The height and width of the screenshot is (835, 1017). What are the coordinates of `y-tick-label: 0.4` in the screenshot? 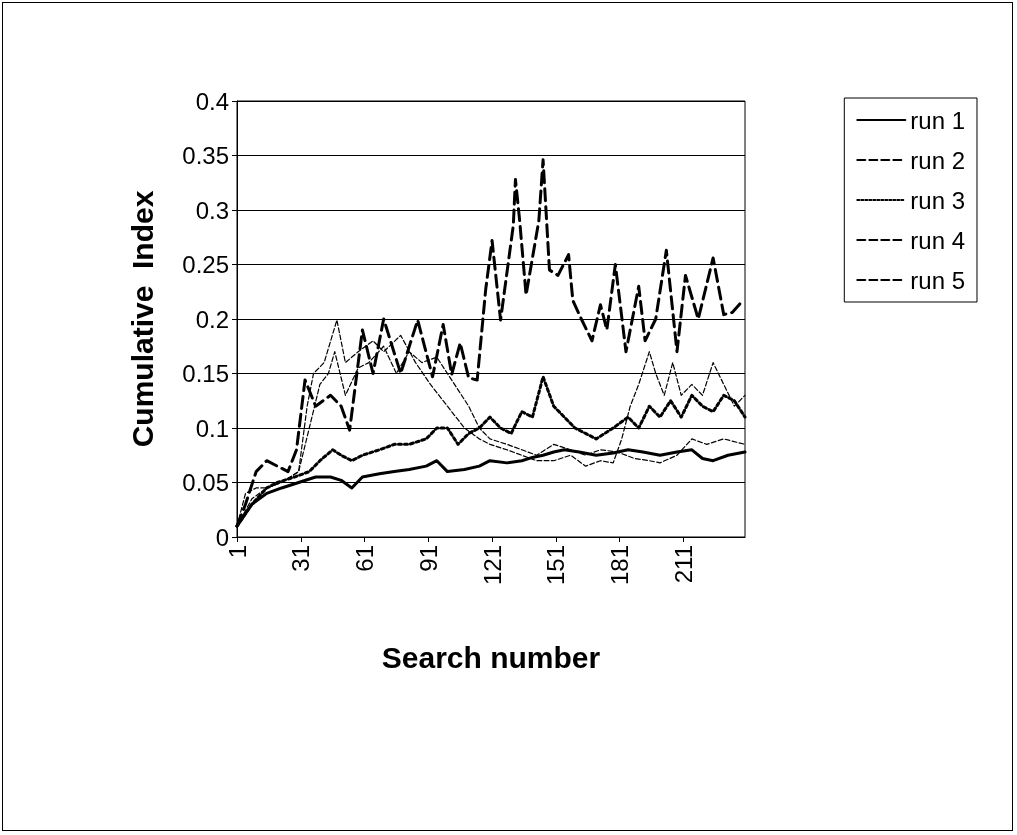 It's located at (212, 101).